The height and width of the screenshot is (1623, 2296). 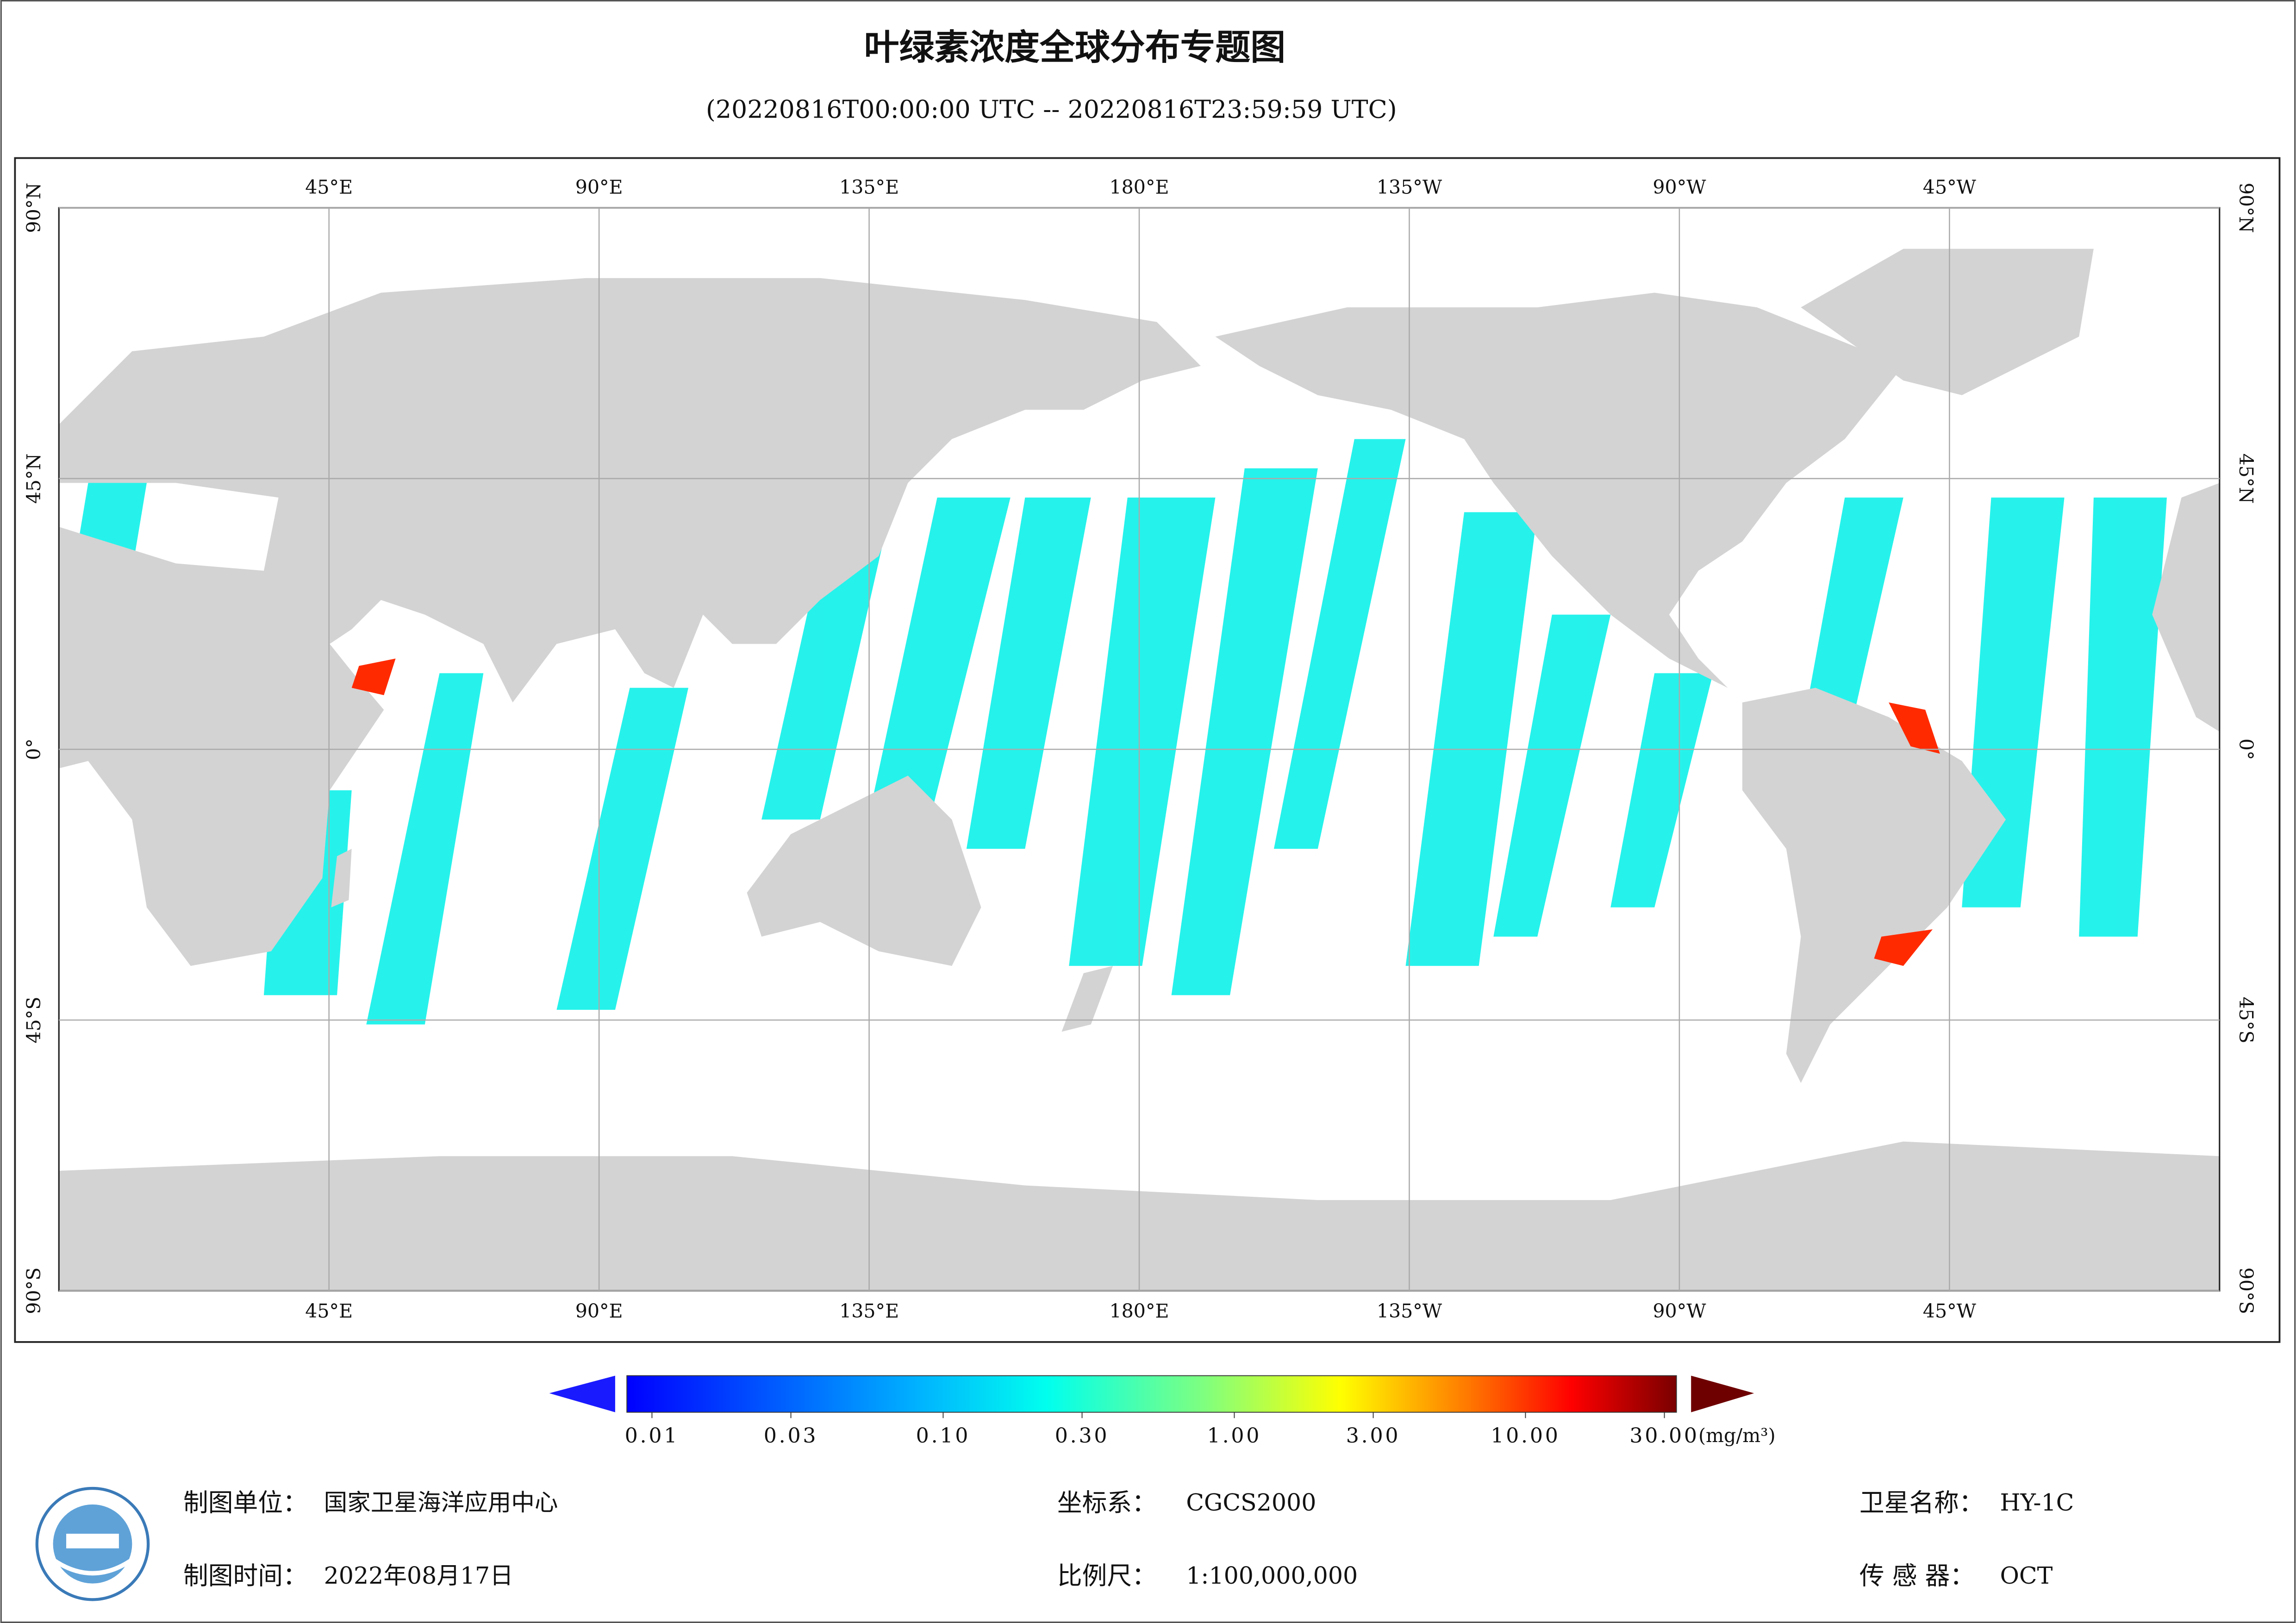 What do you see at coordinates (246, 1576) in the screenshot?
I see `footer-label: 制图时间：` at bounding box center [246, 1576].